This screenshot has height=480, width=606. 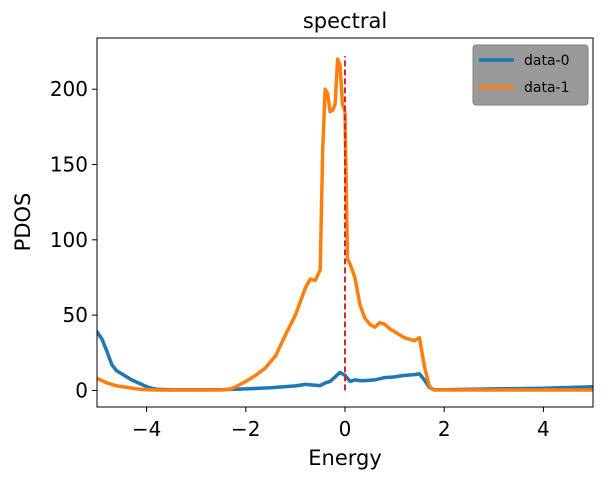 What do you see at coordinates (69, 240) in the screenshot?
I see `y-tick-label: 100` at bounding box center [69, 240].